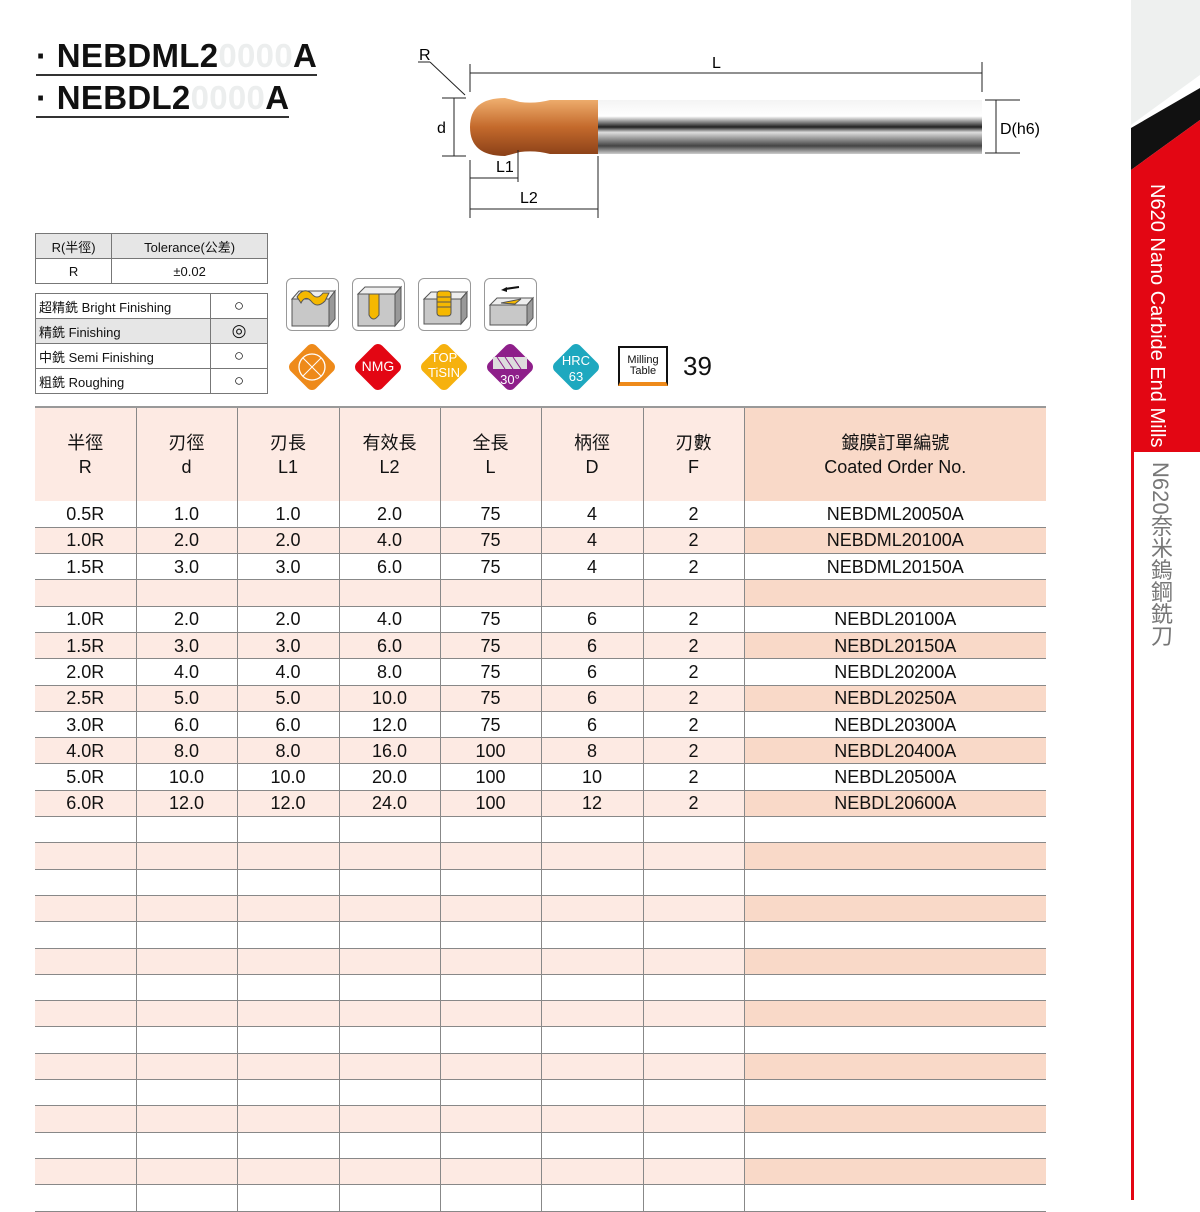 This screenshot has height=1212, width=1200. Describe the element at coordinates (894, 453) in the screenshot. I see `column-header: 鍍膜訂單編號 Coated Order No.` at that location.